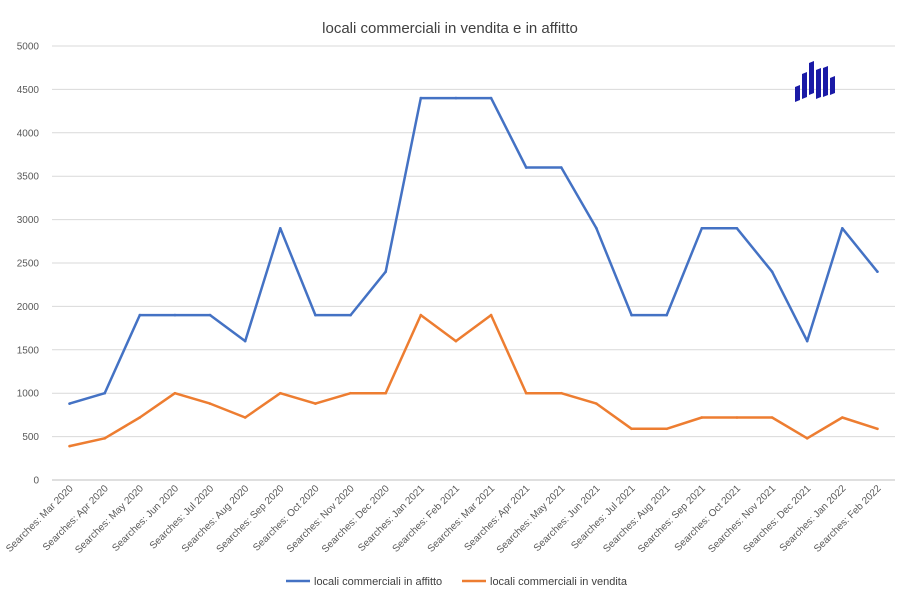  I want to click on x-tick-label: Searches: Dec 2020, so click(356, 519).